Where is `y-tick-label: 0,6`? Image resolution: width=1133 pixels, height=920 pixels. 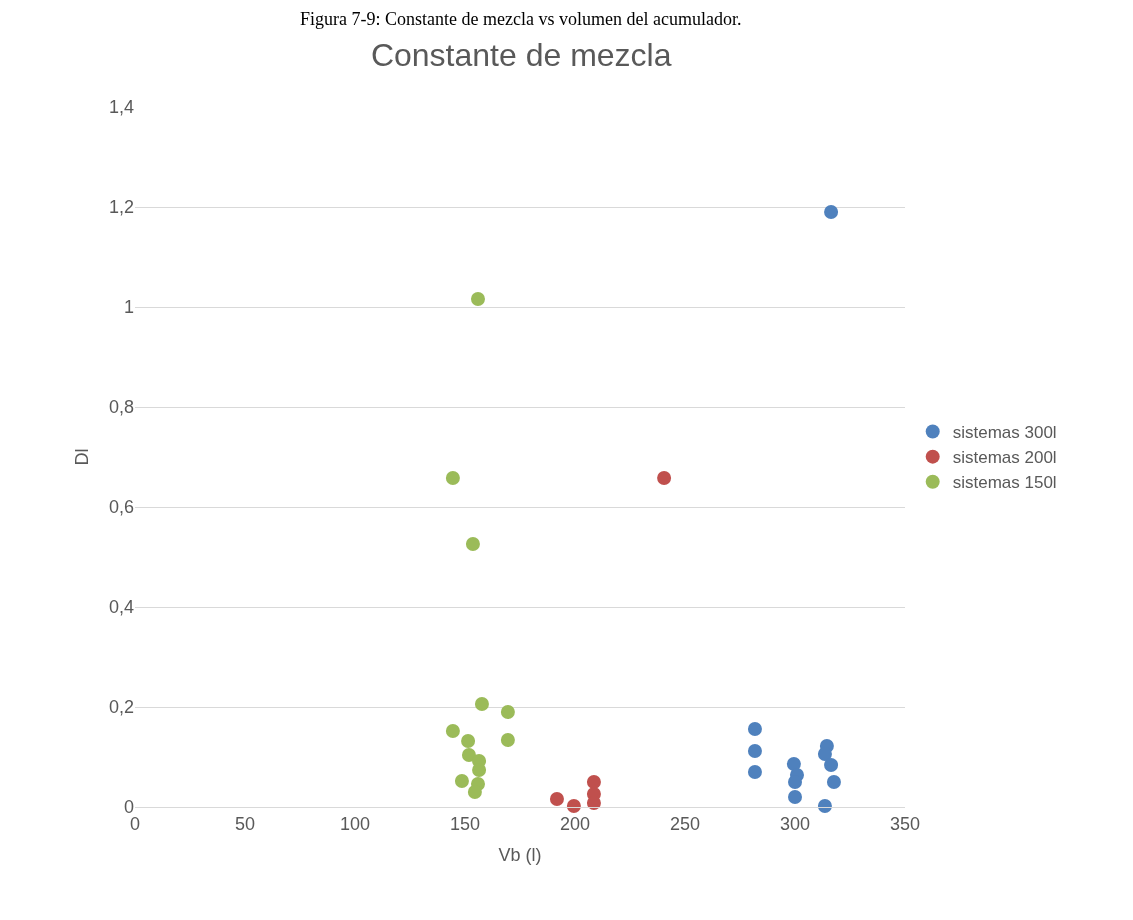
y-tick-label: 0,6 is located at coordinates (121, 507).